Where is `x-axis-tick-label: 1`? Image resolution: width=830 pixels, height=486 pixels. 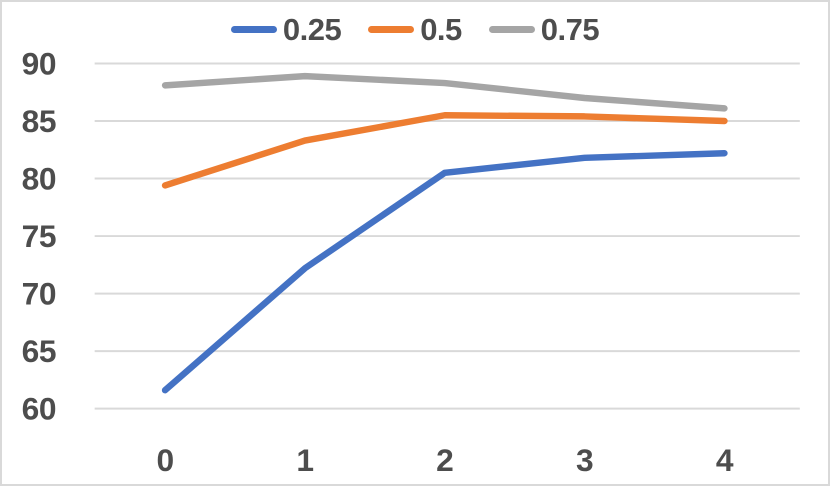
x-axis-tick-label: 1 is located at coordinates (304, 460).